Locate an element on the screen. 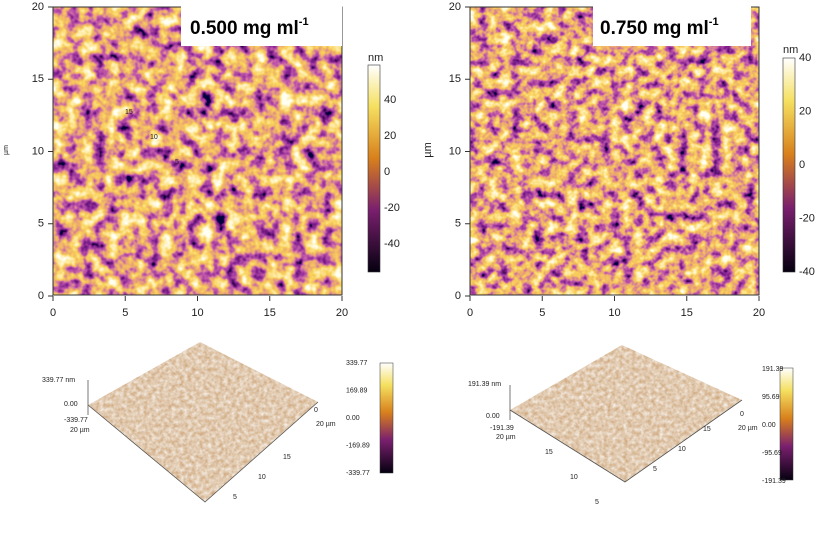 Image resolution: width=825 pixels, height=540 pixels. colorbar-tick-label: 191.39 is located at coordinates (773, 369).